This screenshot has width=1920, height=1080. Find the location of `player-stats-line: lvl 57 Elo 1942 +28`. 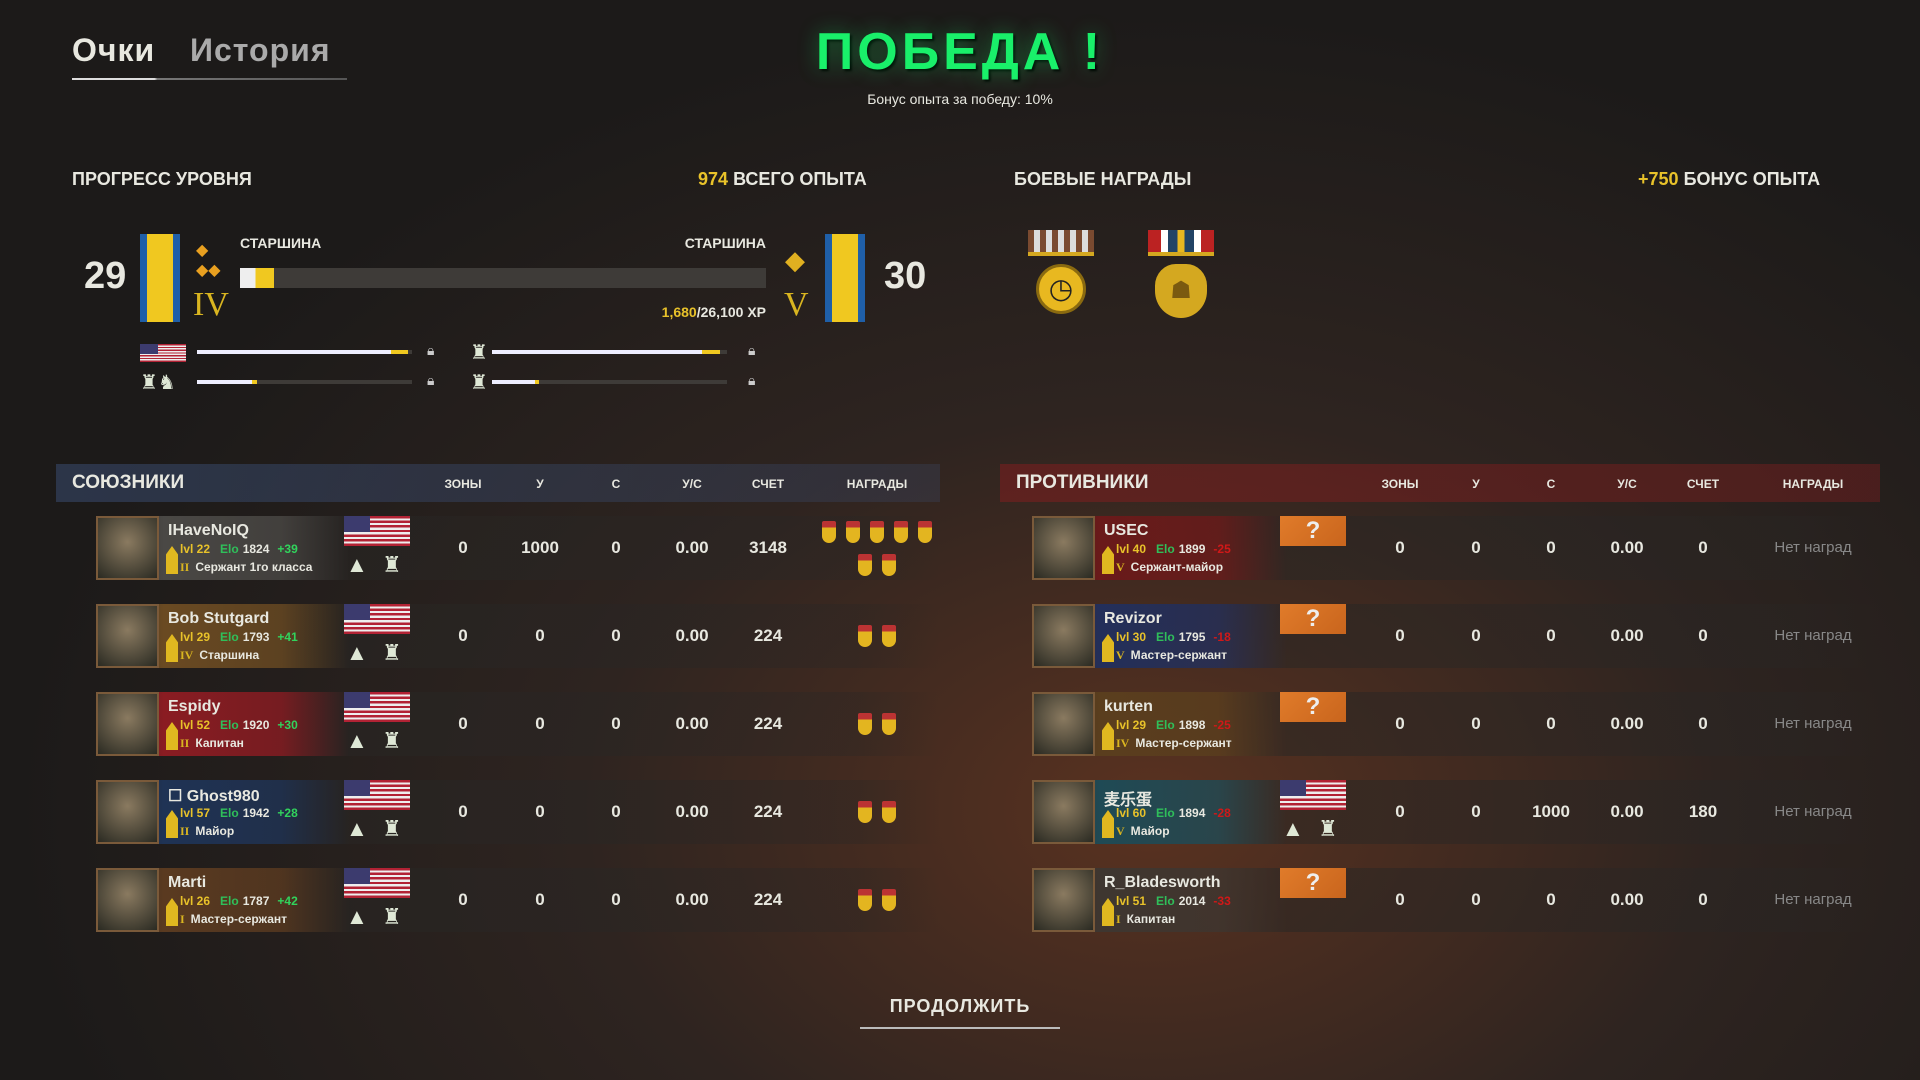

player-stats-line: lvl 57 Elo 1942 +28 is located at coordinates (239, 813).